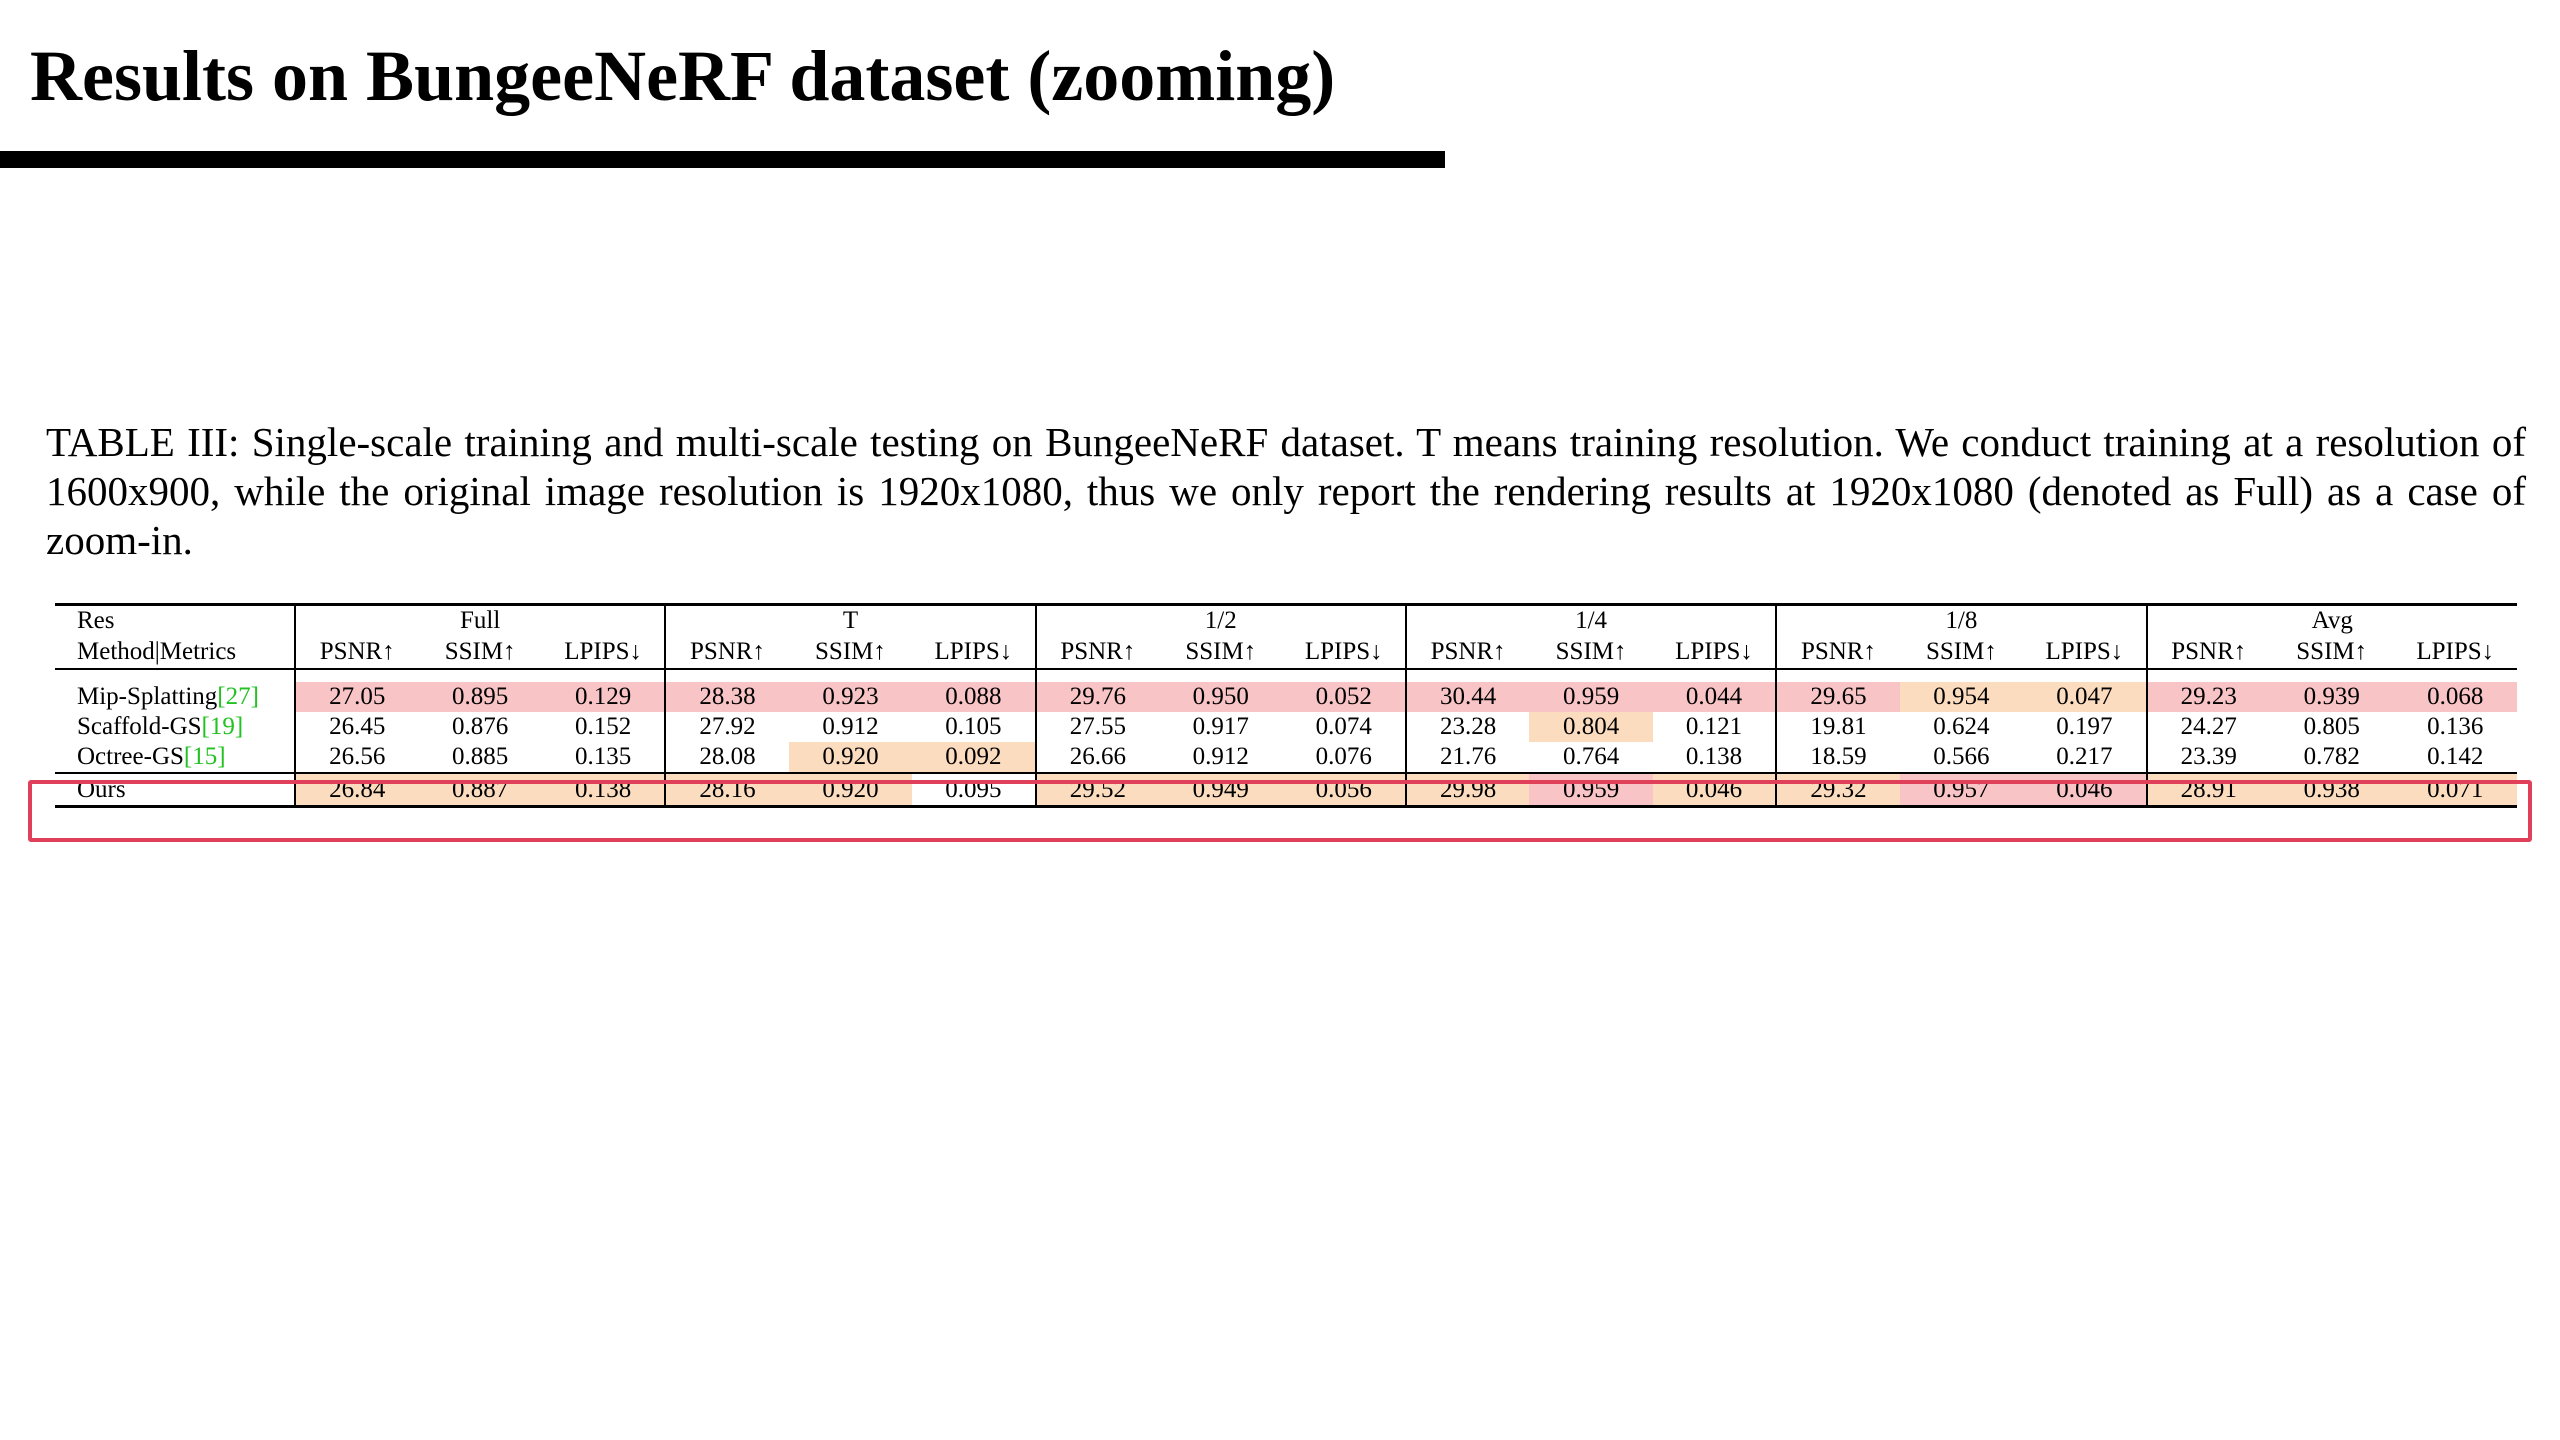 Image resolution: width=2560 pixels, height=1440 pixels. I want to click on value-cell: 0.056, so click(1344, 790).